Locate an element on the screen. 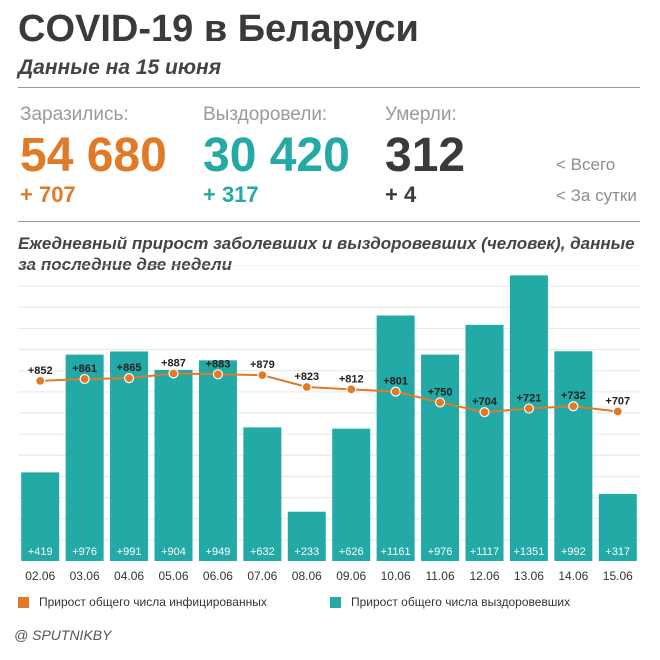  x-tick-label: 06.06 is located at coordinates (218, 576).